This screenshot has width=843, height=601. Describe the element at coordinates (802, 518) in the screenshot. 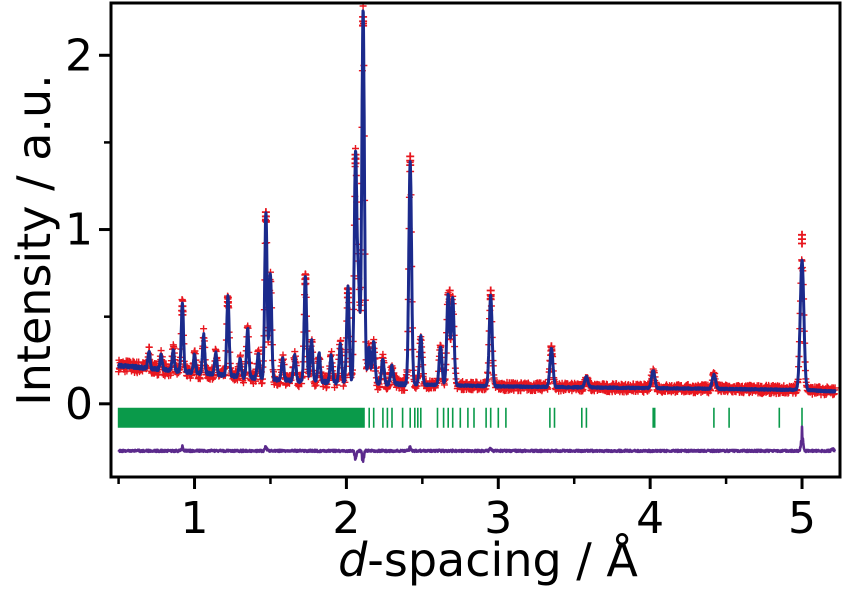

I see `x-tick-label: 5` at that location.